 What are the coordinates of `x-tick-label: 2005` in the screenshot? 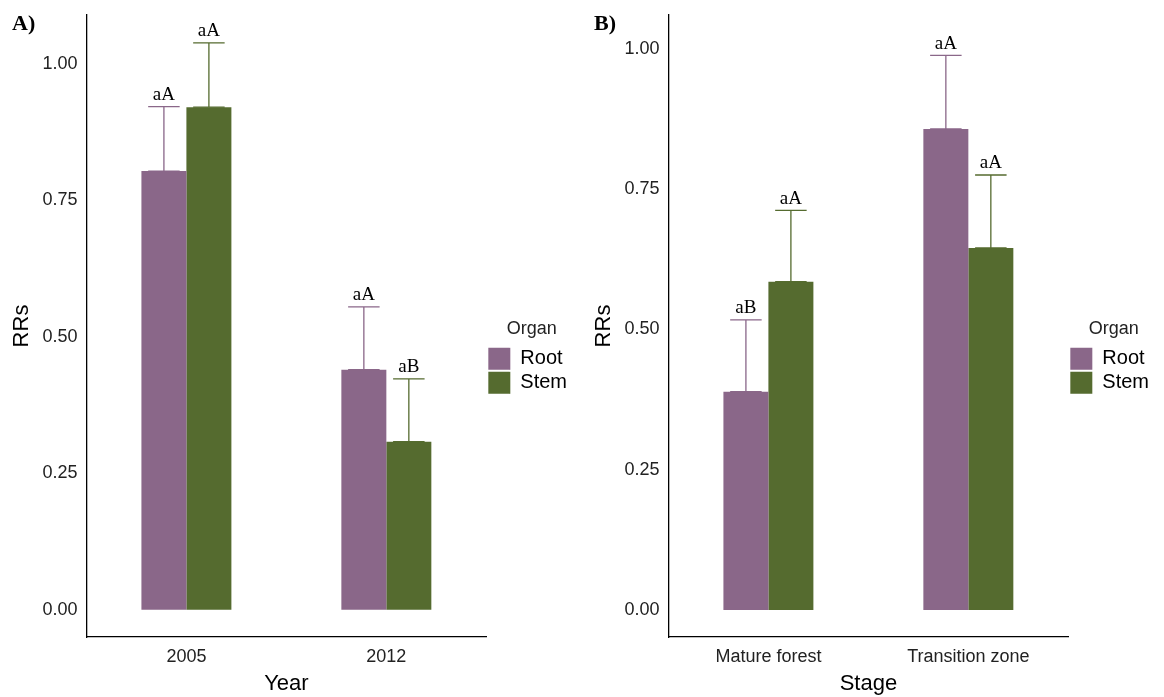 It's located at (186, 655).